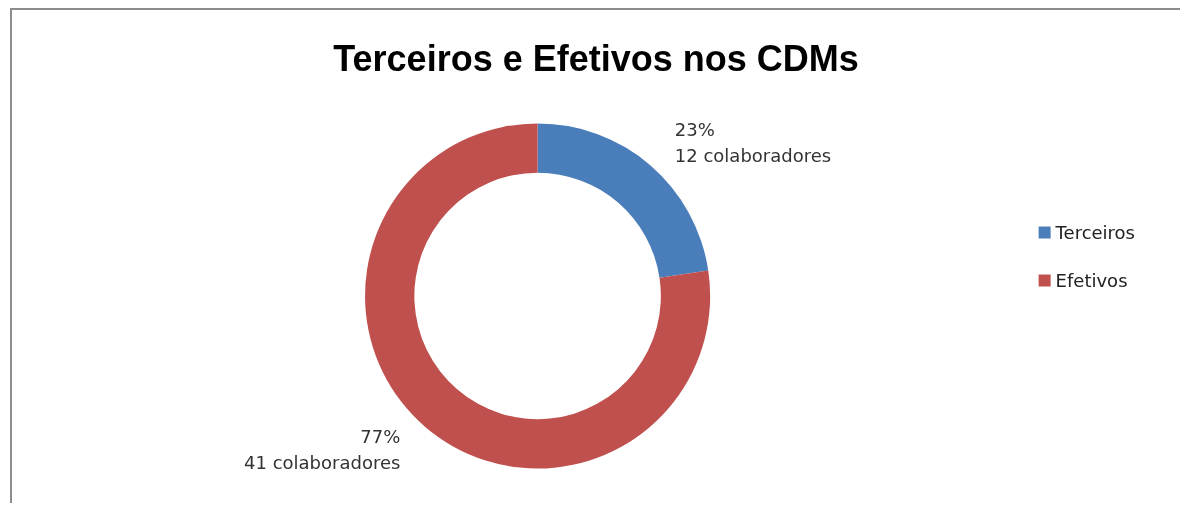 This screenshot has height=507, width=1185. I want to click on data-label: 23% 12 colaboradores, so click(753, 143).